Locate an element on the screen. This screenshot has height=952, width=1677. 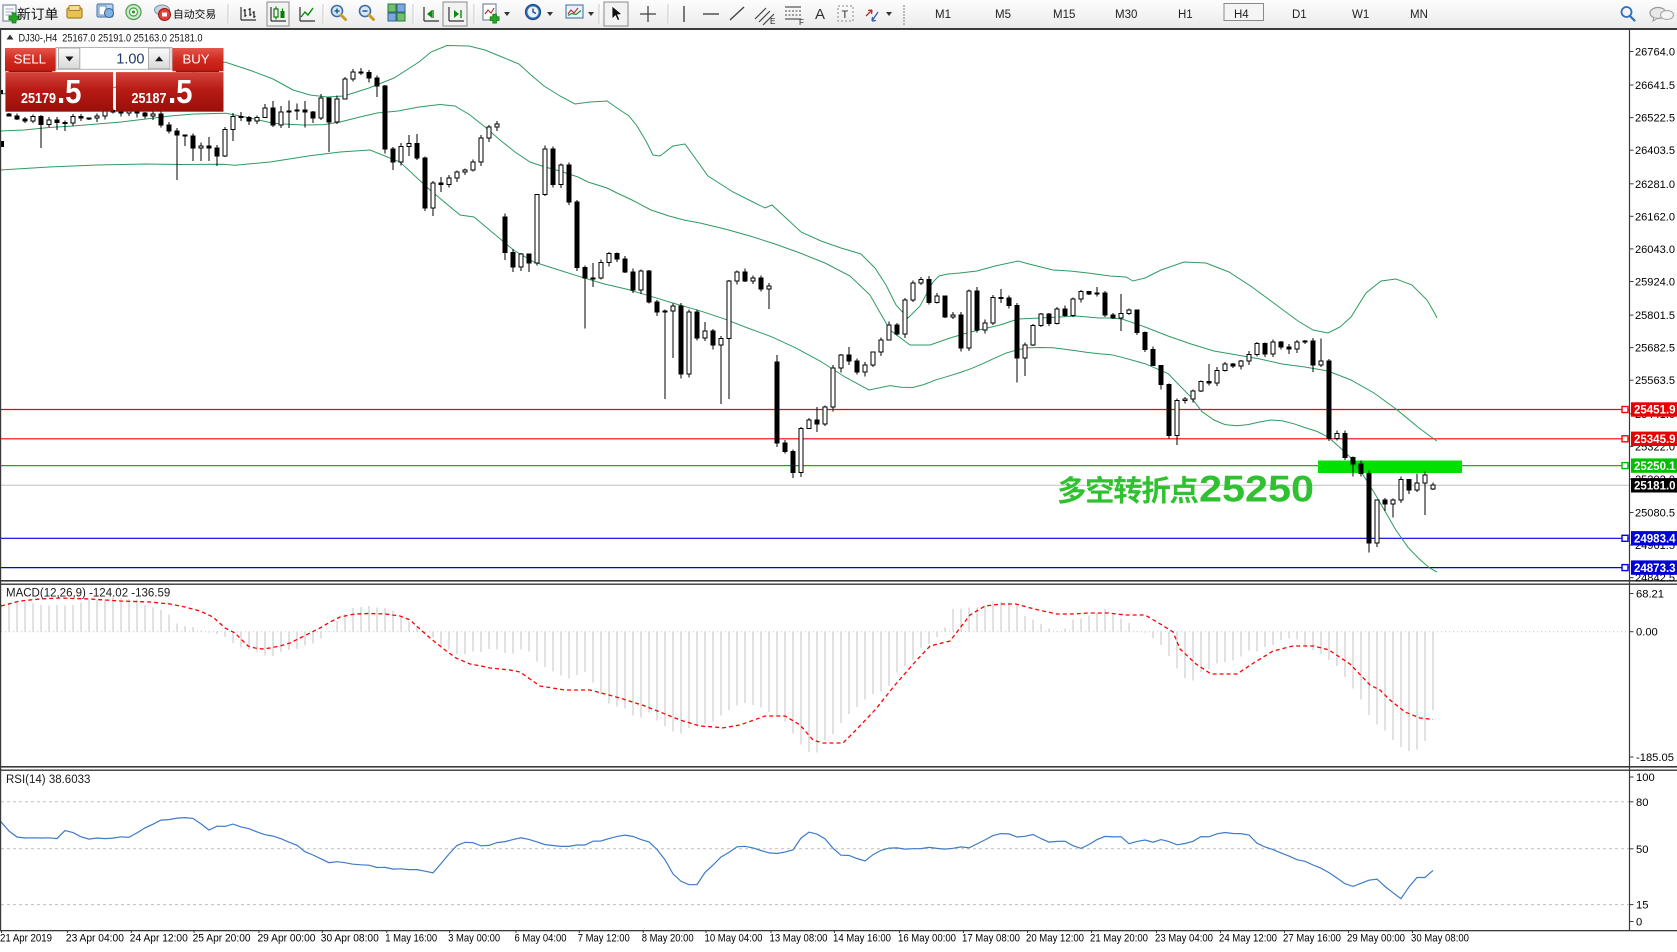
svg-text: 68.21 is located at coordinates (1650, 595).